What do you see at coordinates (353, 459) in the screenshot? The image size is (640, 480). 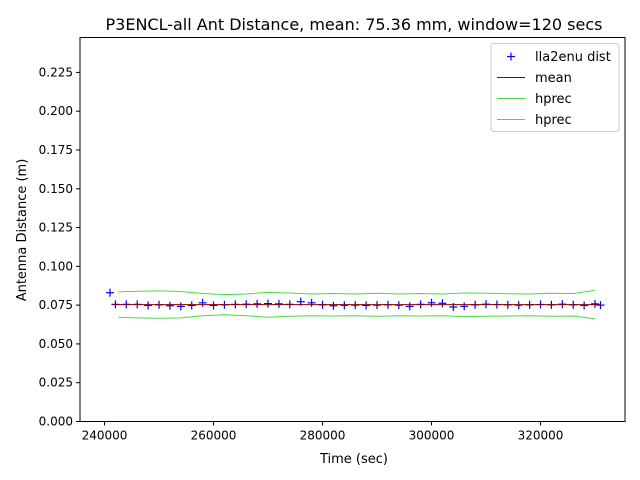 I see `x-axis-label: Time (sec)` at bounding box center [353, 459].